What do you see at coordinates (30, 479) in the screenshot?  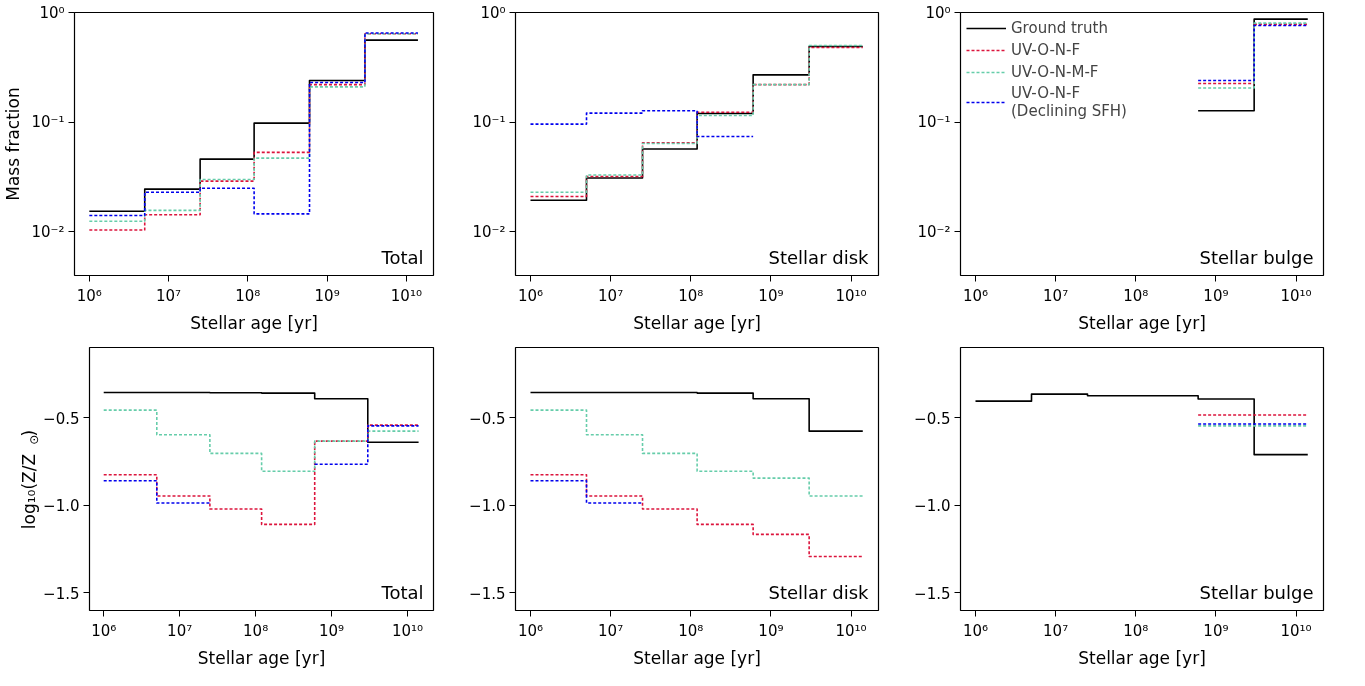 I see `y-axis-title: log₁₀(Z/Z⊙)` at bounding box center [30, 479].